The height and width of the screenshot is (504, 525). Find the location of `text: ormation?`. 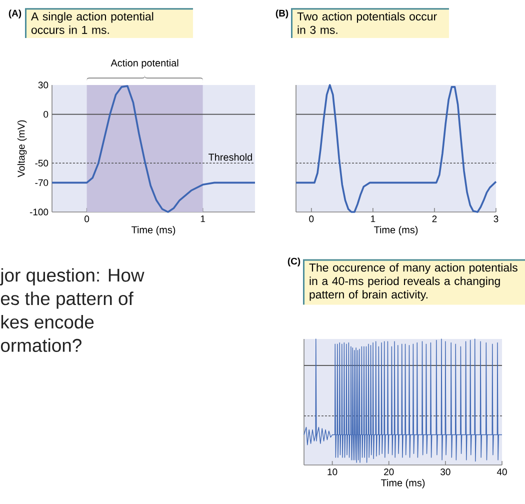

text: ormation? is located at coordinates (41, 345).